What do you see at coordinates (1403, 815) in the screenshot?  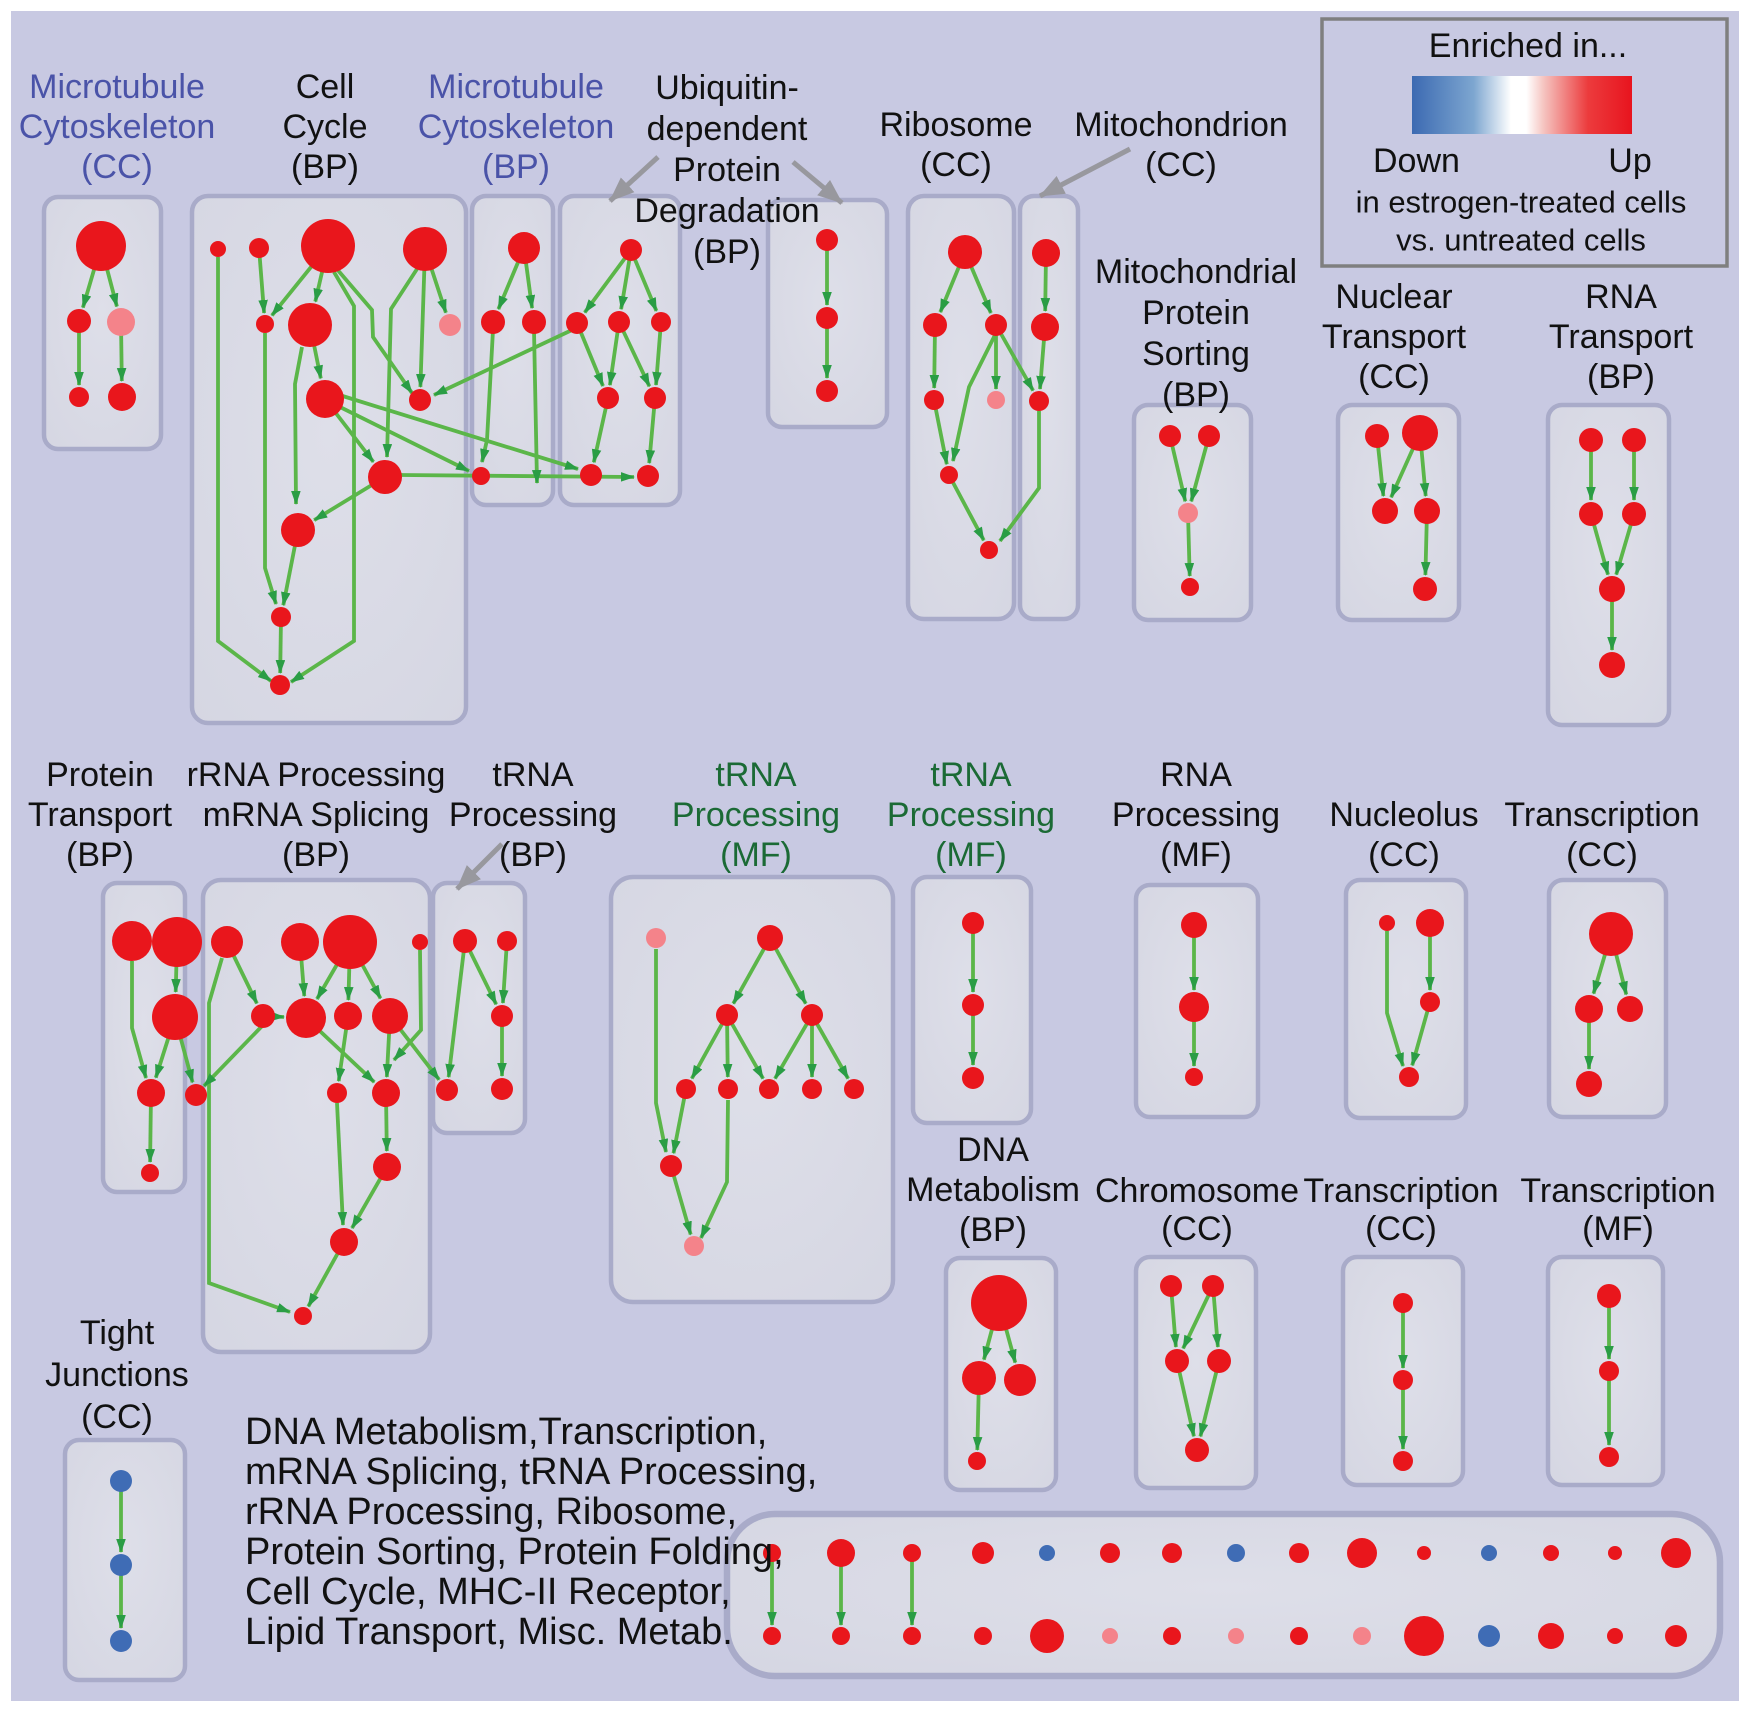 I see `svg-text: Nucleolus` at bounding box center [1403, 815].